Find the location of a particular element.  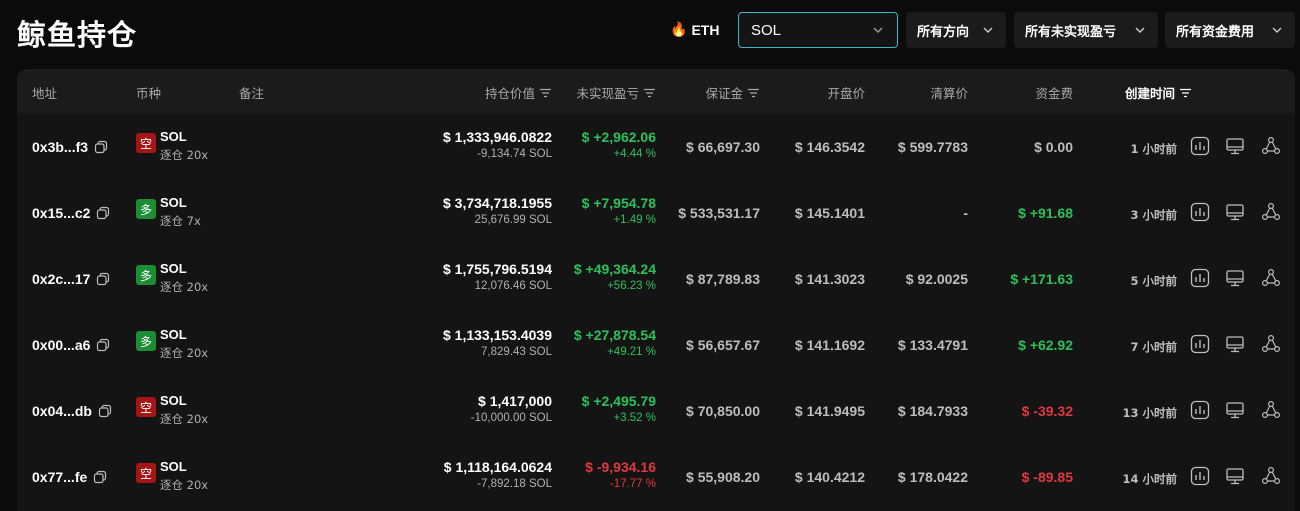

page-title: 鲸鱼持仓 is located at coordinates (77, 35).